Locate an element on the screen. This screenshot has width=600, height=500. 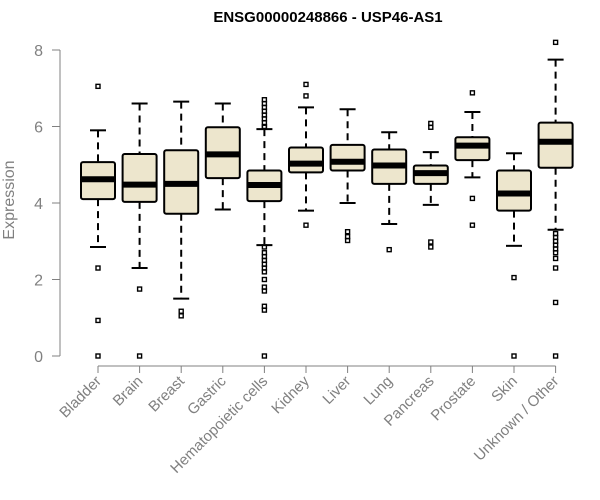
y-axis: 0 2 4 6 8 is located at coordinates (47, 204).